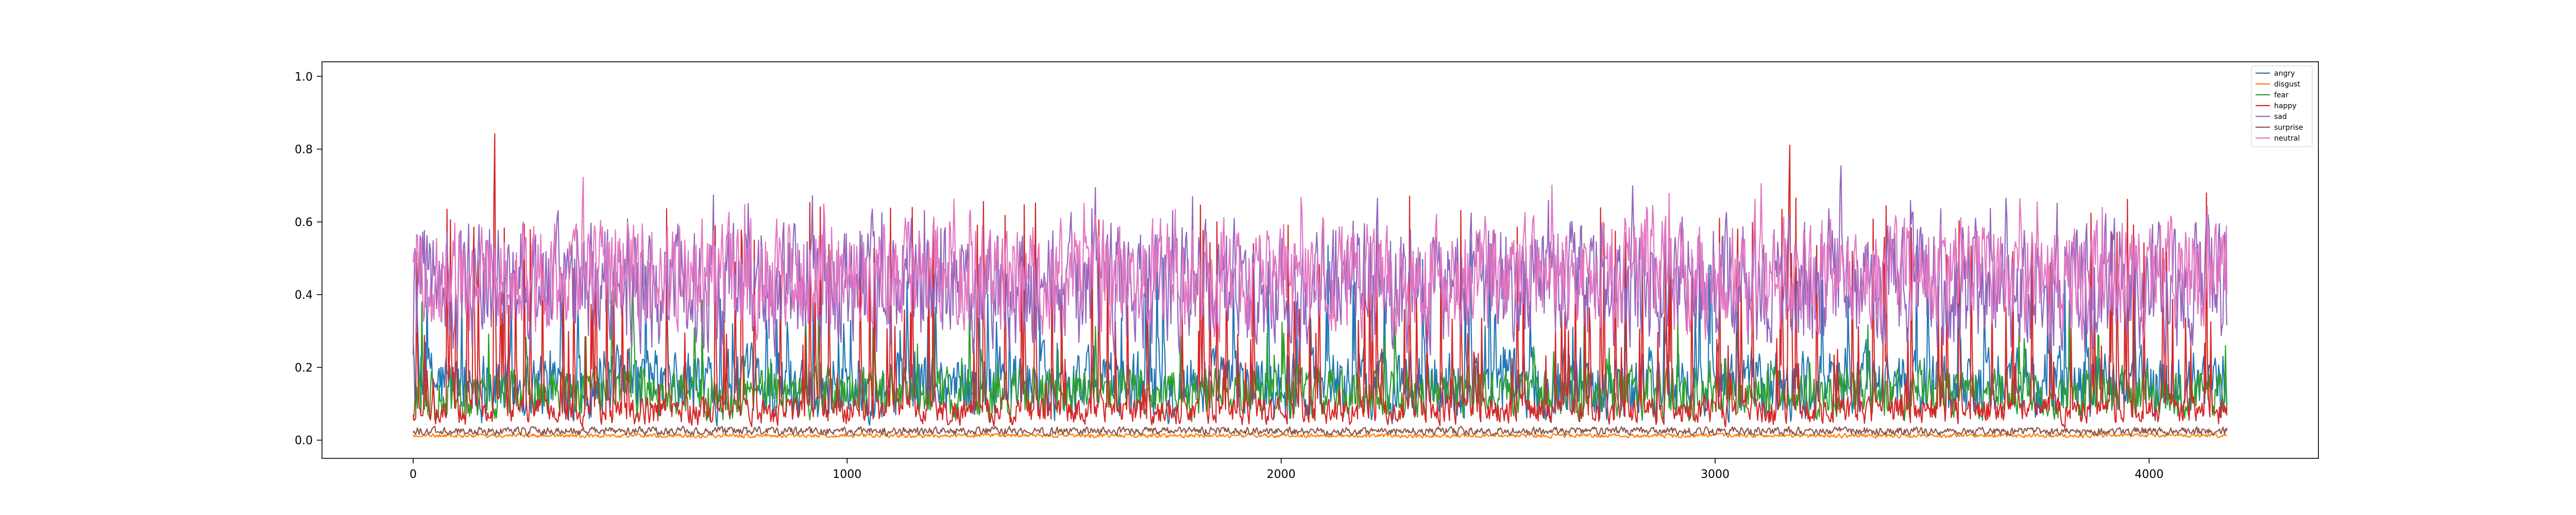 This screenshot has width=2576, height=515. What do you see at coordinates (304, 77) in the screenshot?
I see `y-tick-label: 1.0` at bounding box center [304, 77].